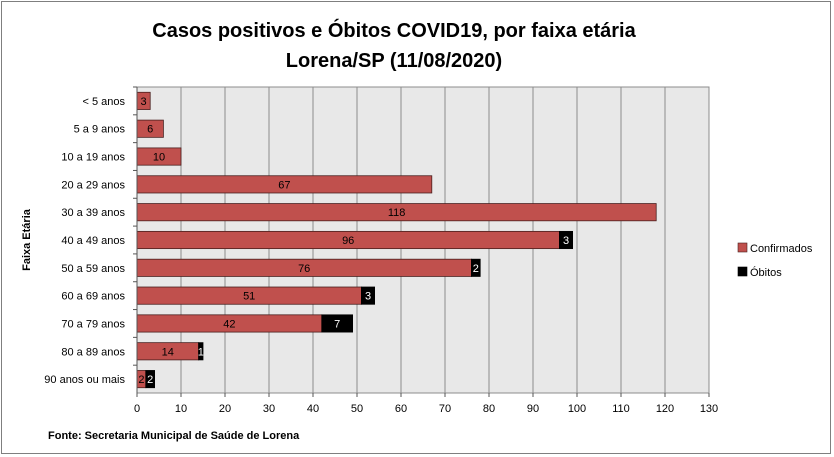 This screenshot has width=834, height=457. Describe the element at coordinates (533, 409) in the screenshot. I see `x-tick-label: 90` at that location.